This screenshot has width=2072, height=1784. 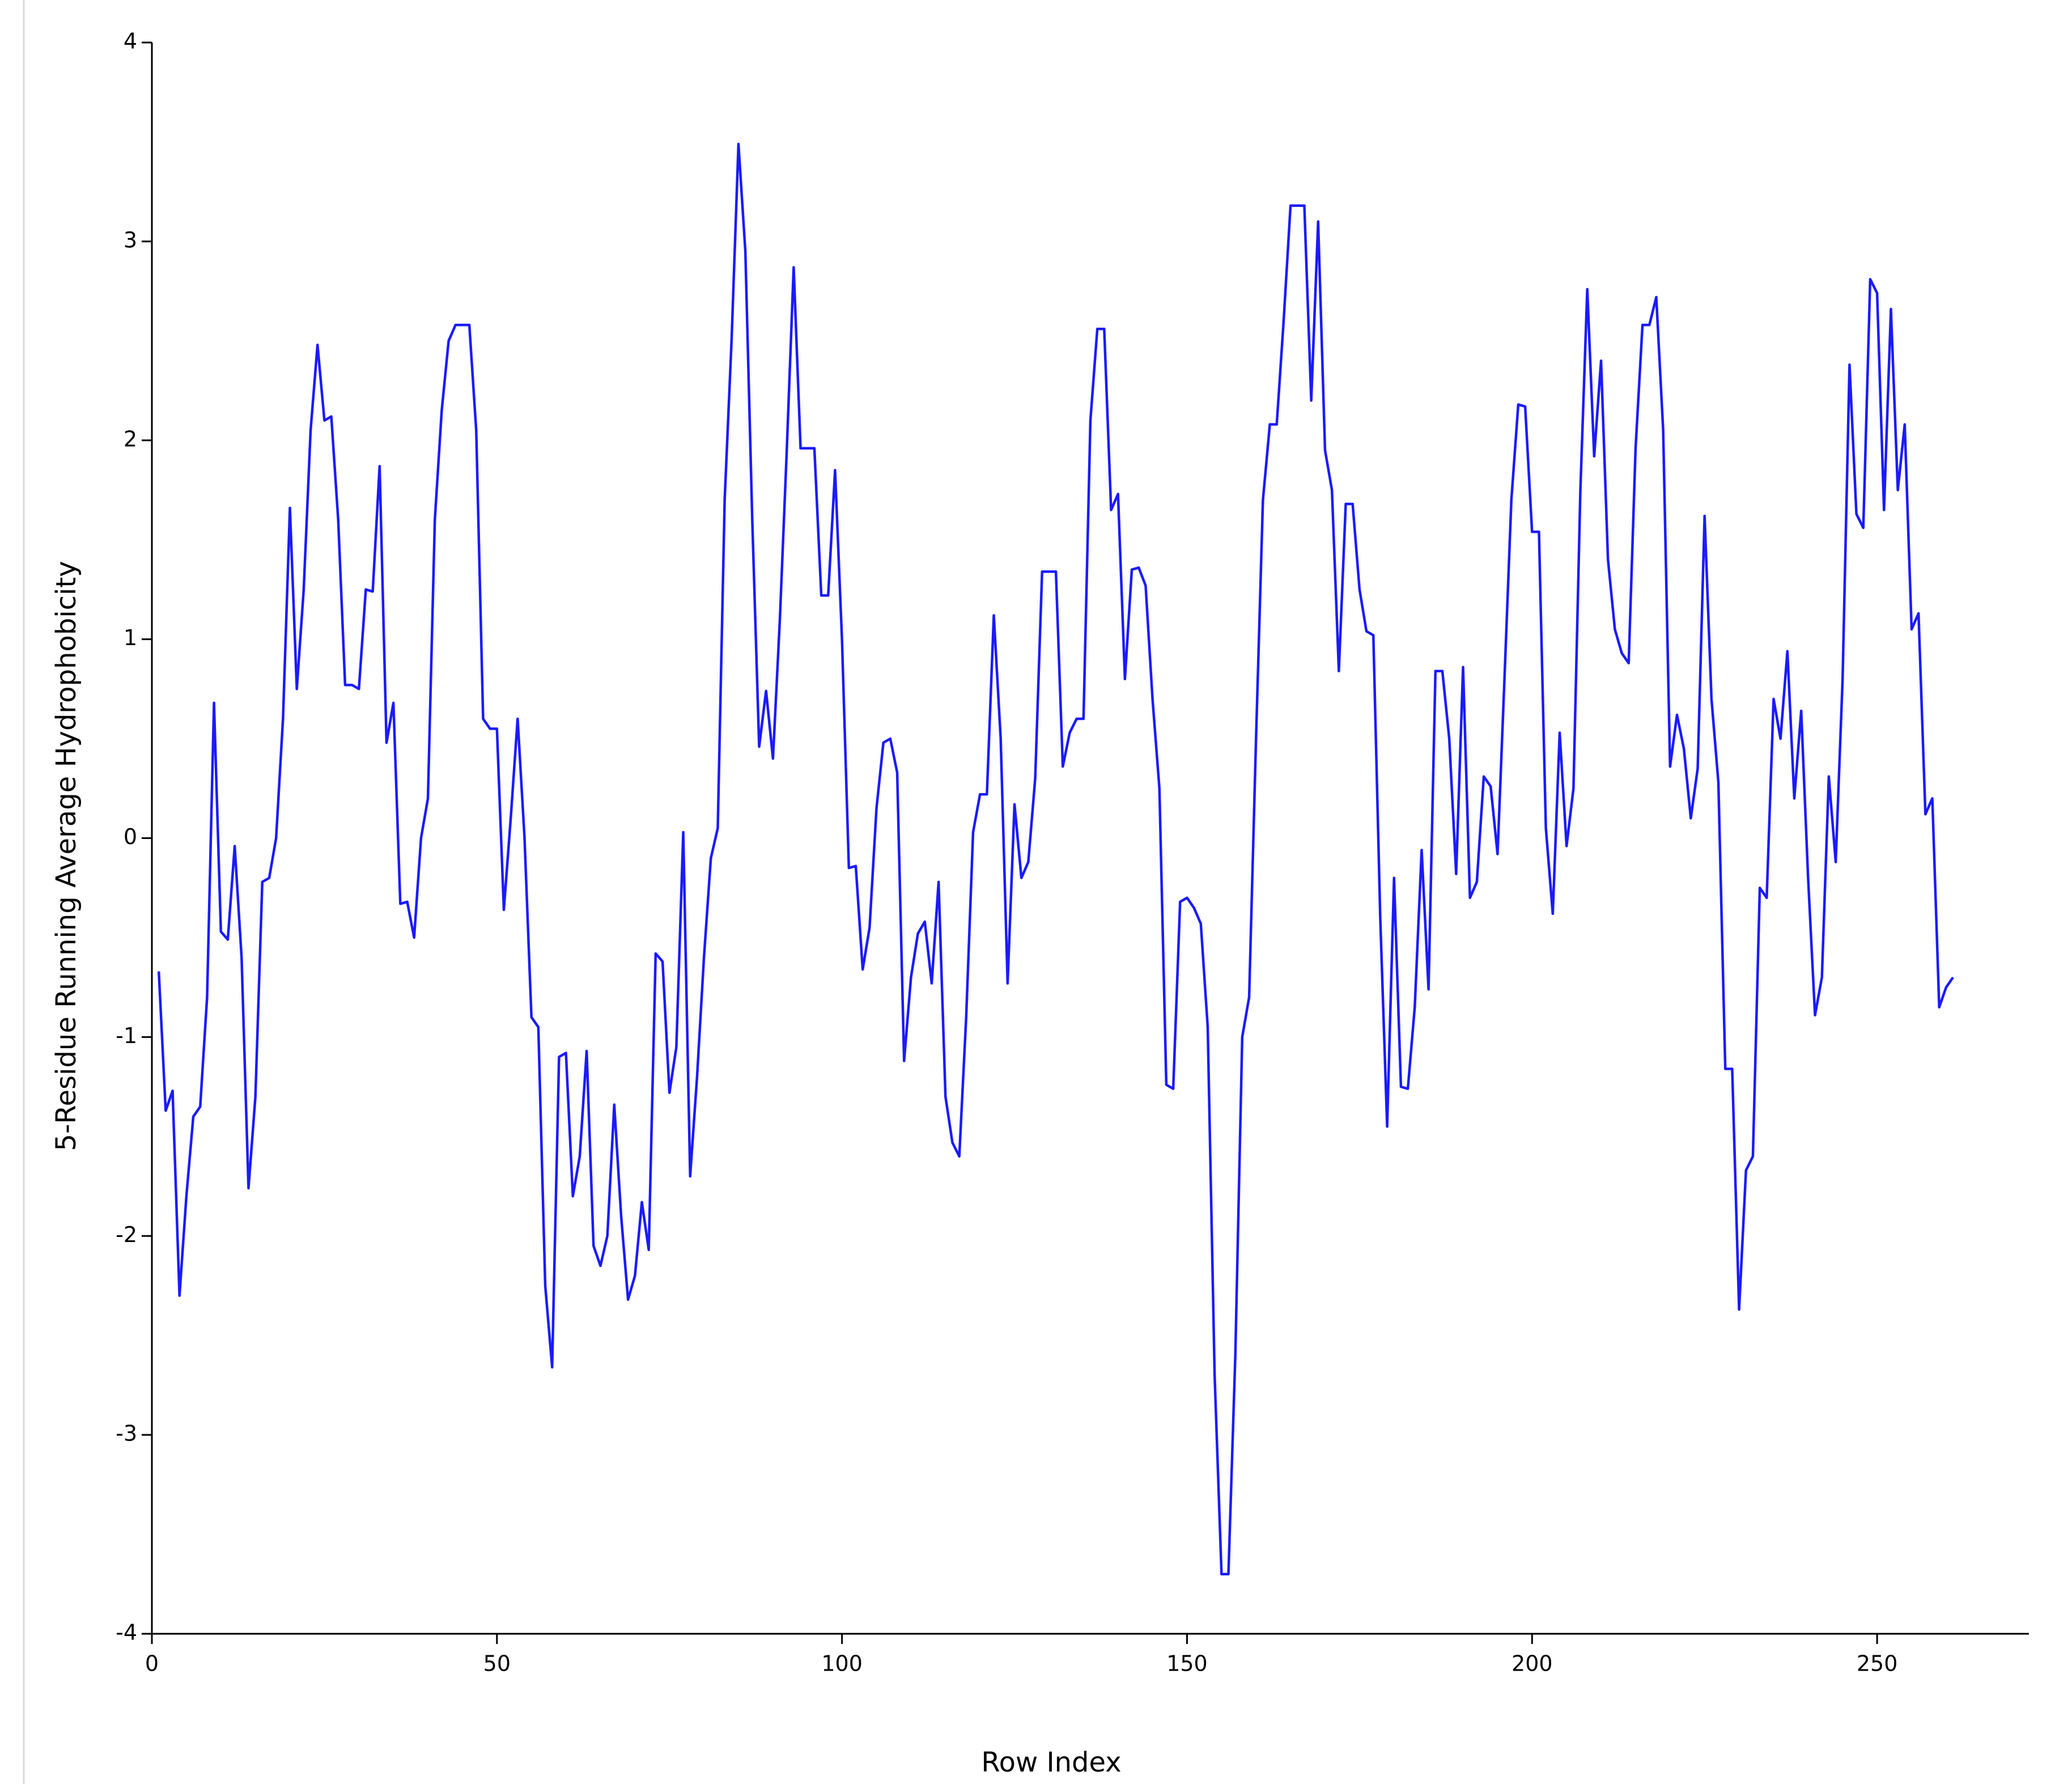 I want to click on x-tick-label: 50, so click(x=497, y=1663).